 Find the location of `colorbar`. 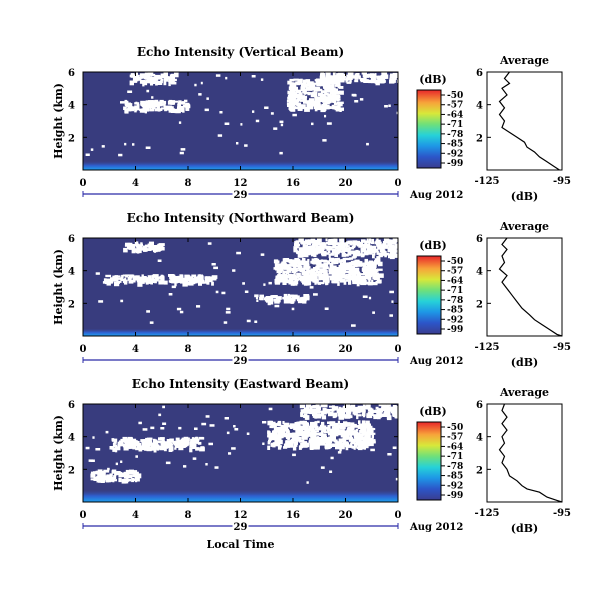

colorbar is located at coordinates (429, 295).